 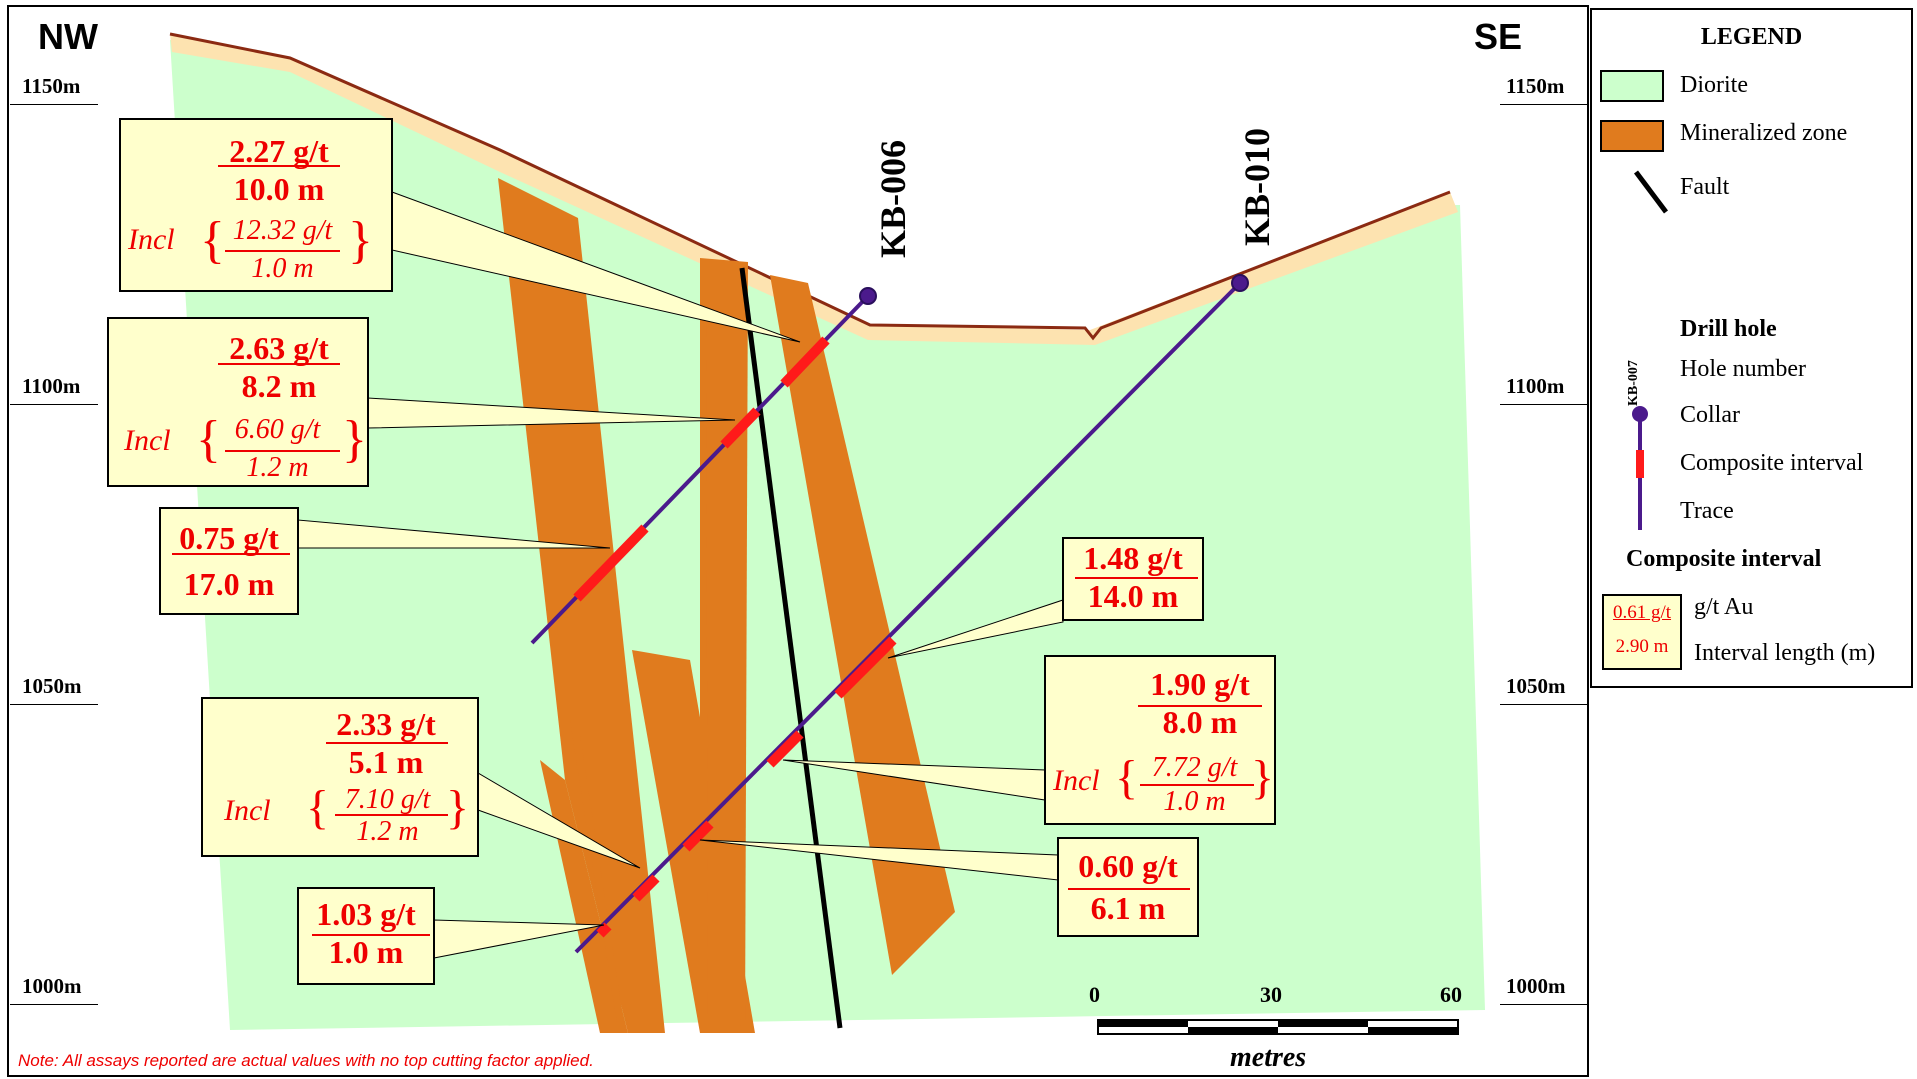 I want to click on legend-composite-heading: Composite interval, so click(x=1724, y=559).